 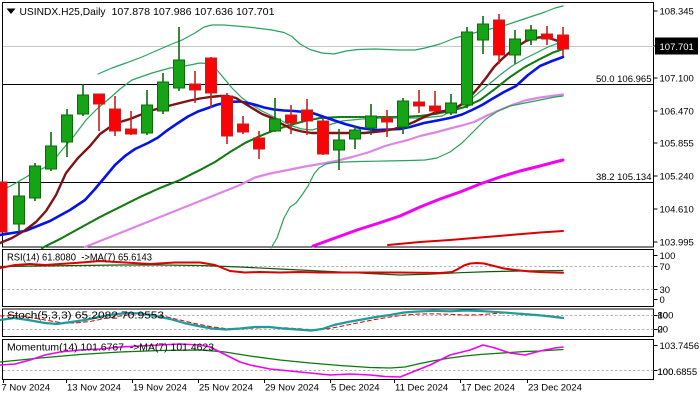 I want to click on svg-text: Stoch(5,3,3) 65.2082 70.9553, so click(x=86, y=316).